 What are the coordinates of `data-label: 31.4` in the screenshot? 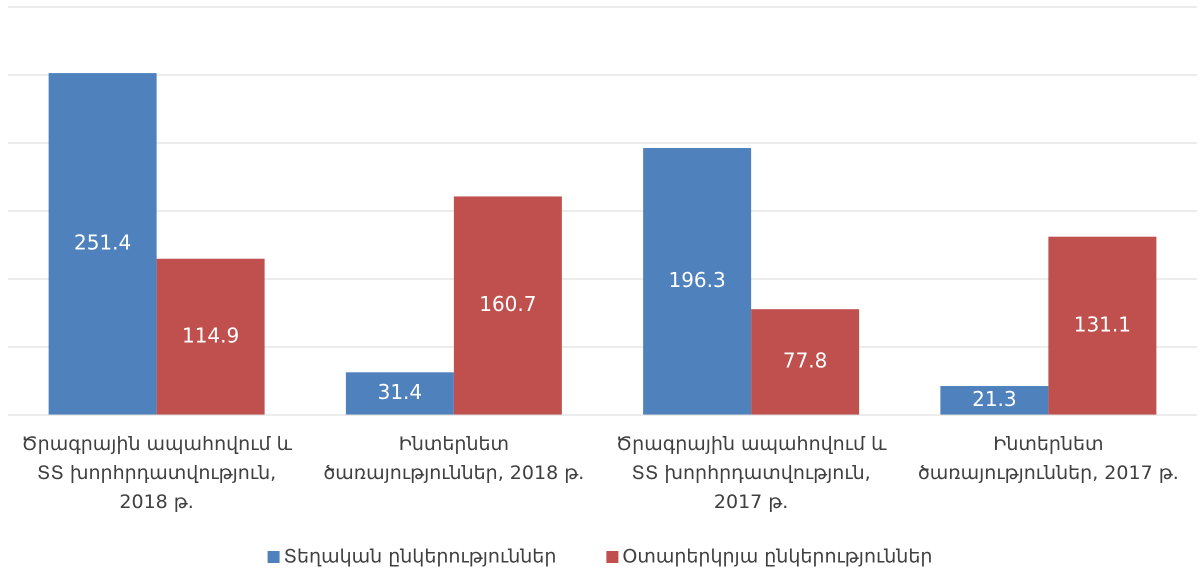 It's located at (400, 392).